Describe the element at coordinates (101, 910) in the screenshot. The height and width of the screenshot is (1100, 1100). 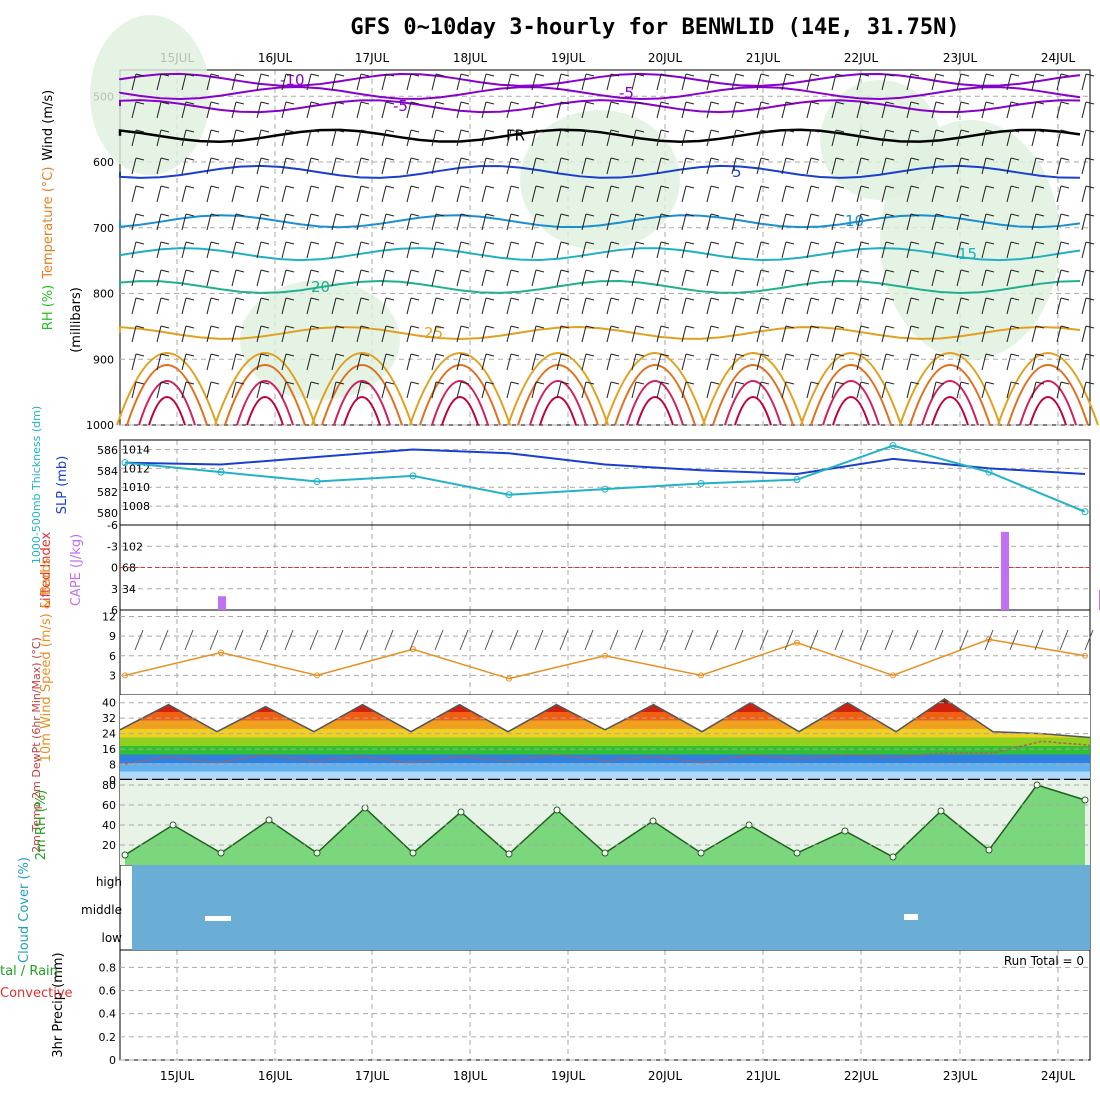
I see `cloud-level-label: middle` at that location.